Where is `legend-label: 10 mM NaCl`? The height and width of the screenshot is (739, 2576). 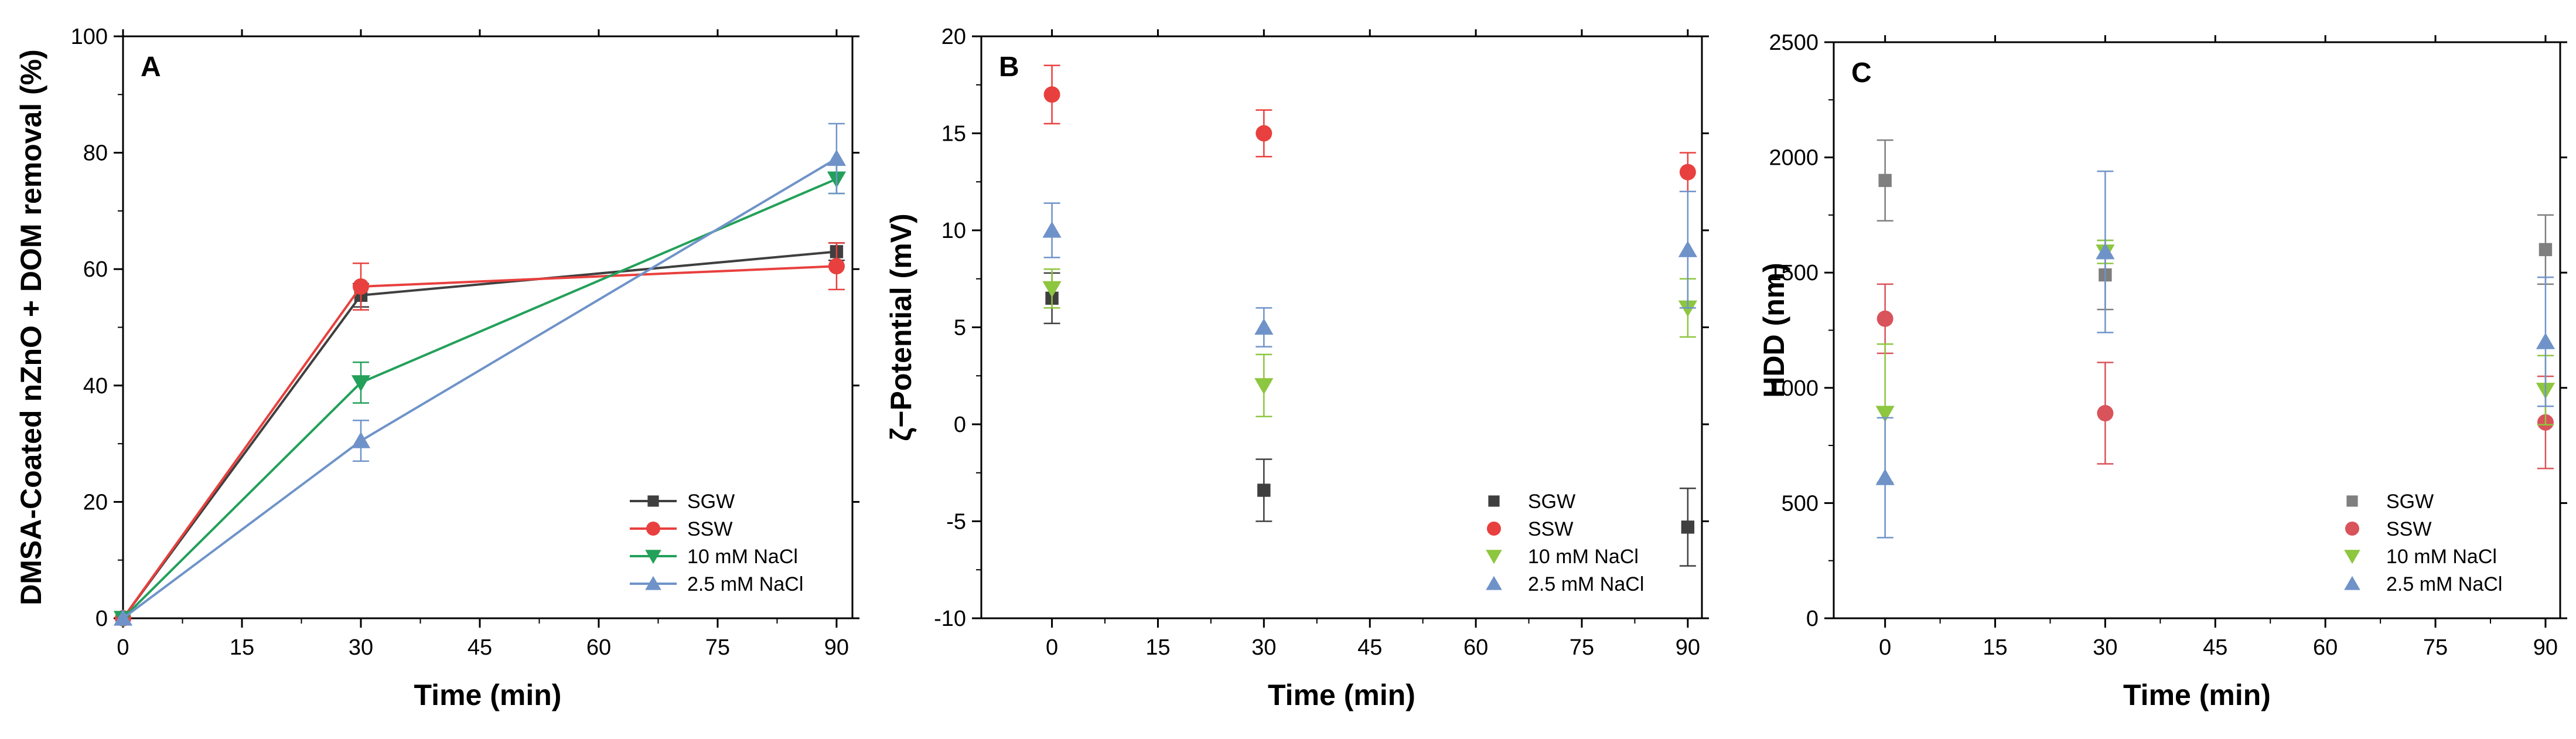 legend-label: 10 mM NaCl is located at coordinates (2442, 557).